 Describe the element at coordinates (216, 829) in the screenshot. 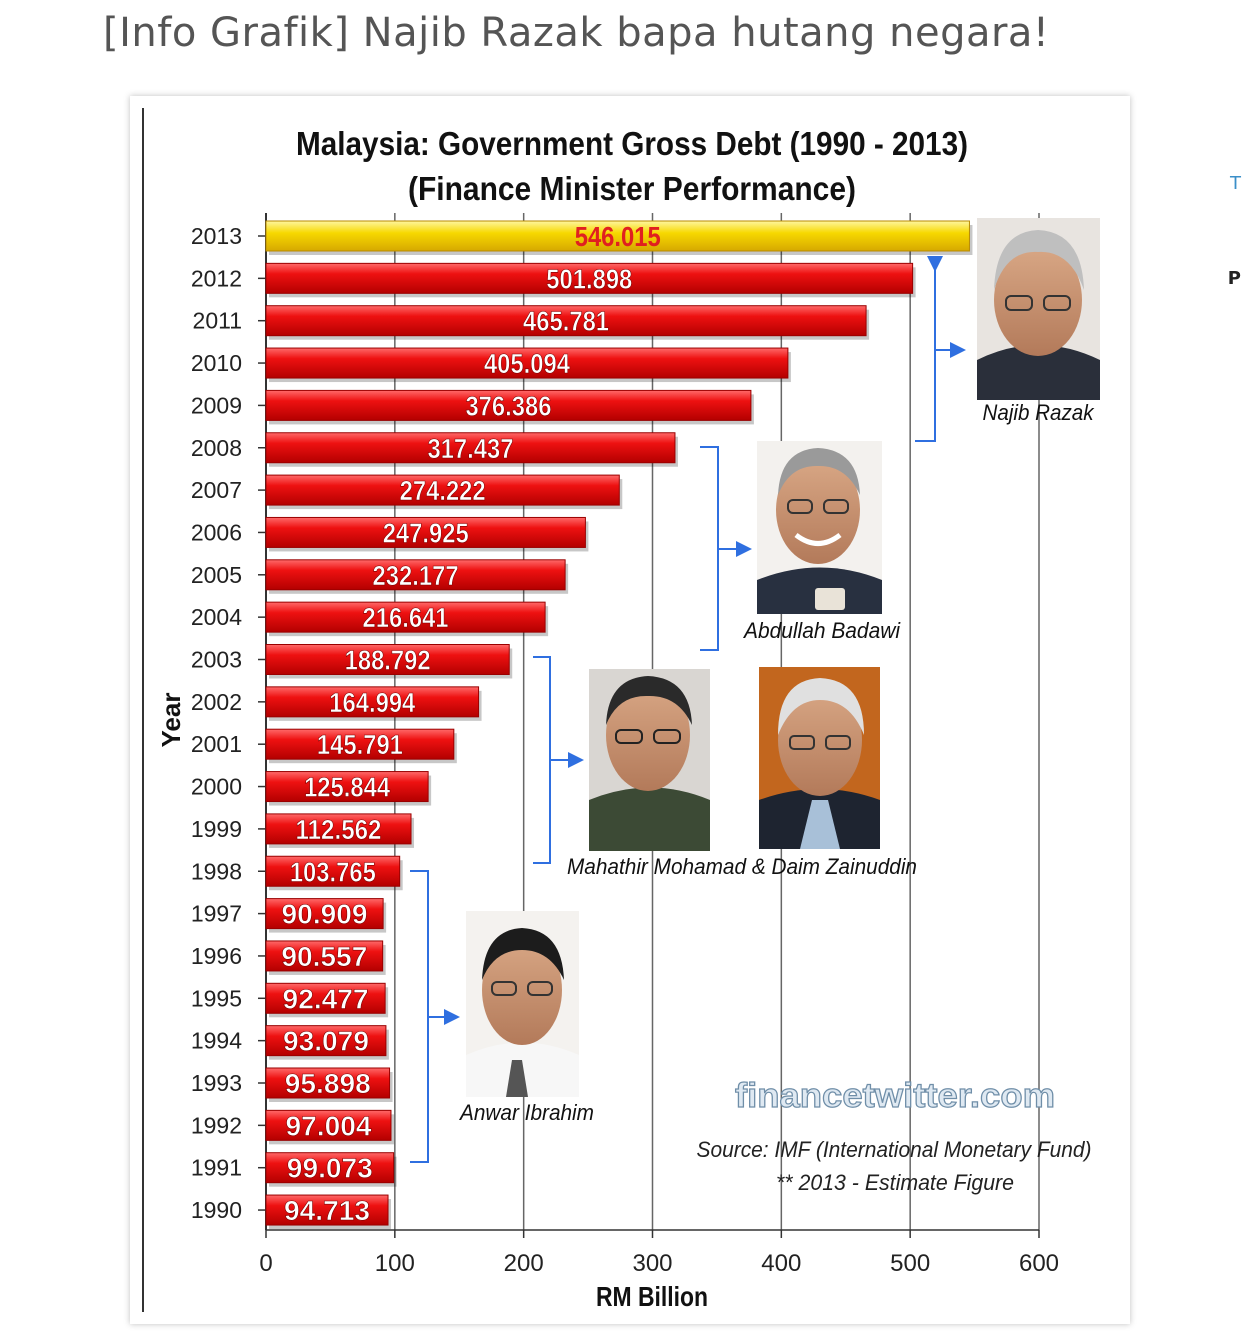

I see `y-tick-label-1999: 1999` at that location.